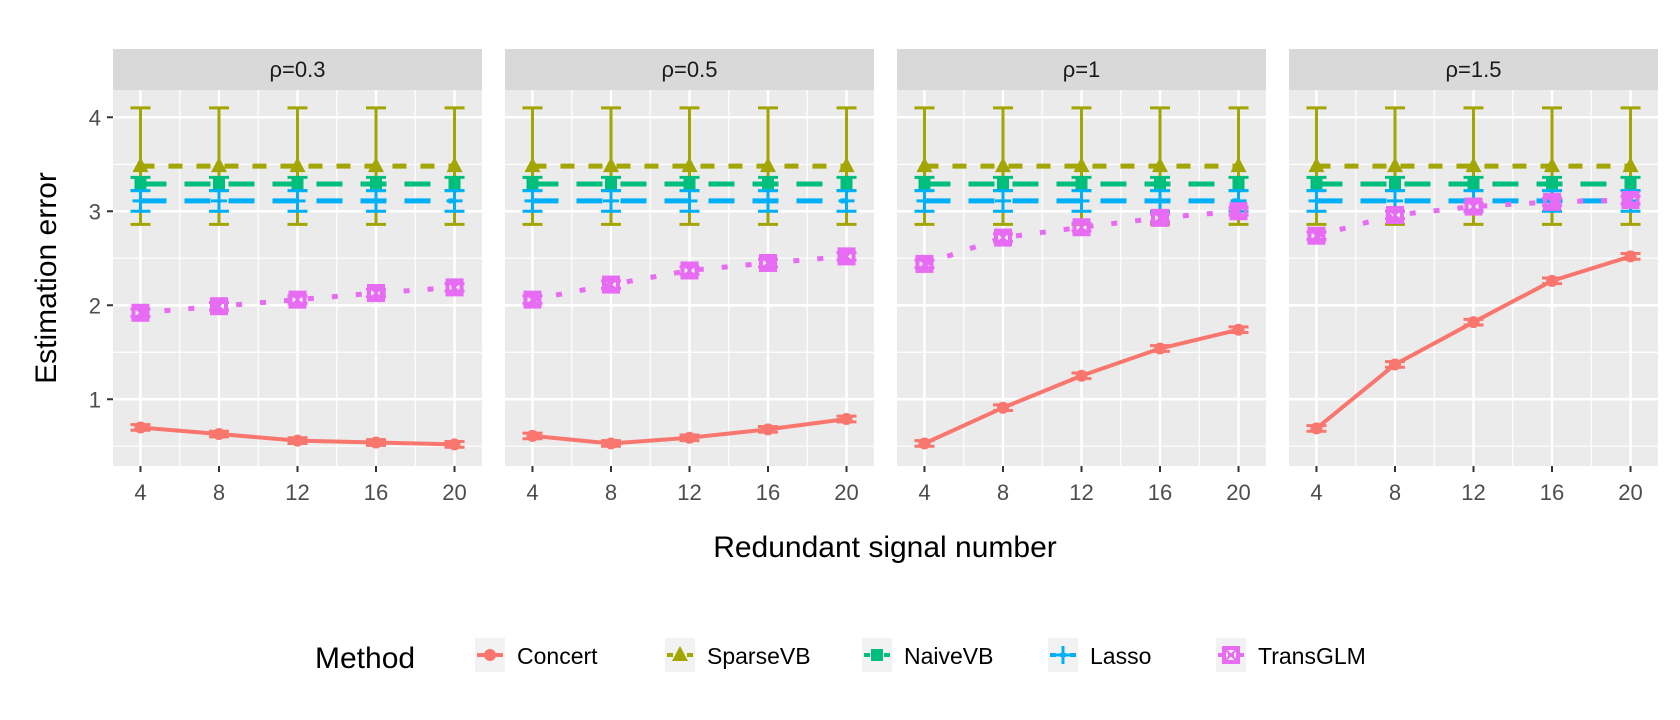 The width and height of the screenshot is (1680, 720). Describe the element at coordinates (490, 655) in the screenshot. I see `legend-key-circle-icon` at that location.